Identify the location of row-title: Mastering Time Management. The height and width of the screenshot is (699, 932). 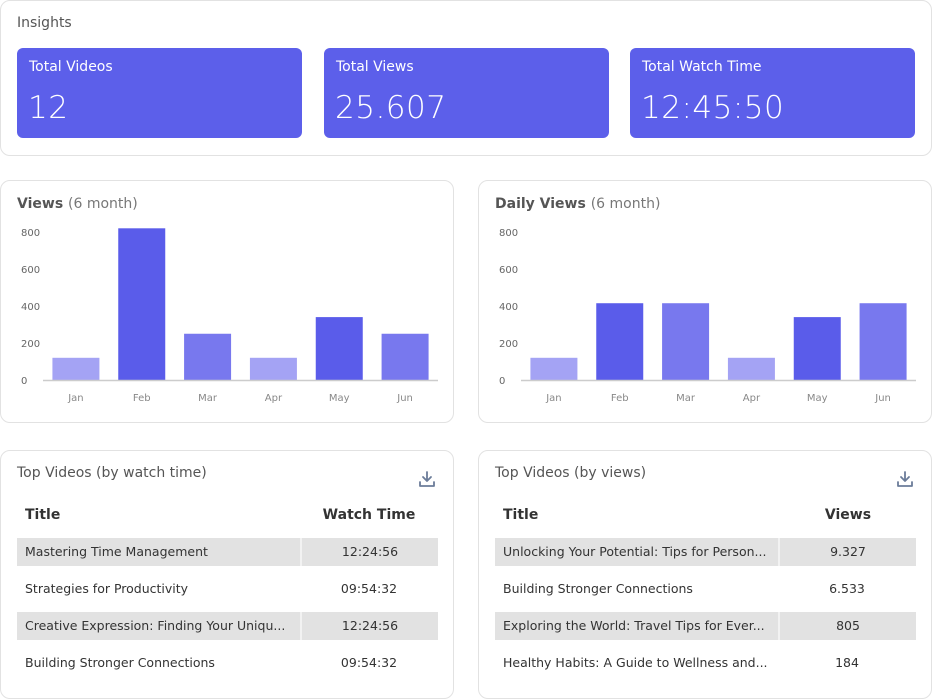
(116, 551).